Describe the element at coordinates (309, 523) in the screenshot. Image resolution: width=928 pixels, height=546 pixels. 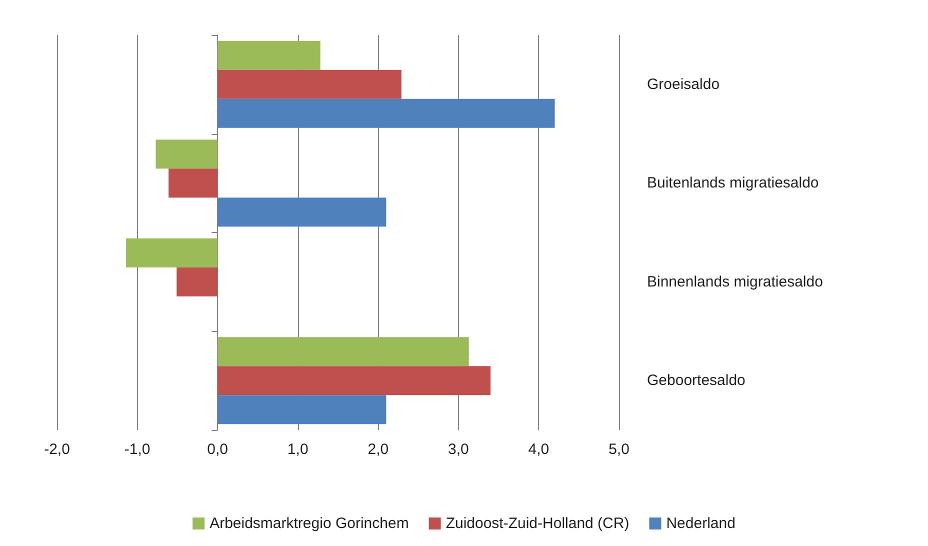
I see `legend-label: Arbeidsmarktregio Gorinchem` at that location.